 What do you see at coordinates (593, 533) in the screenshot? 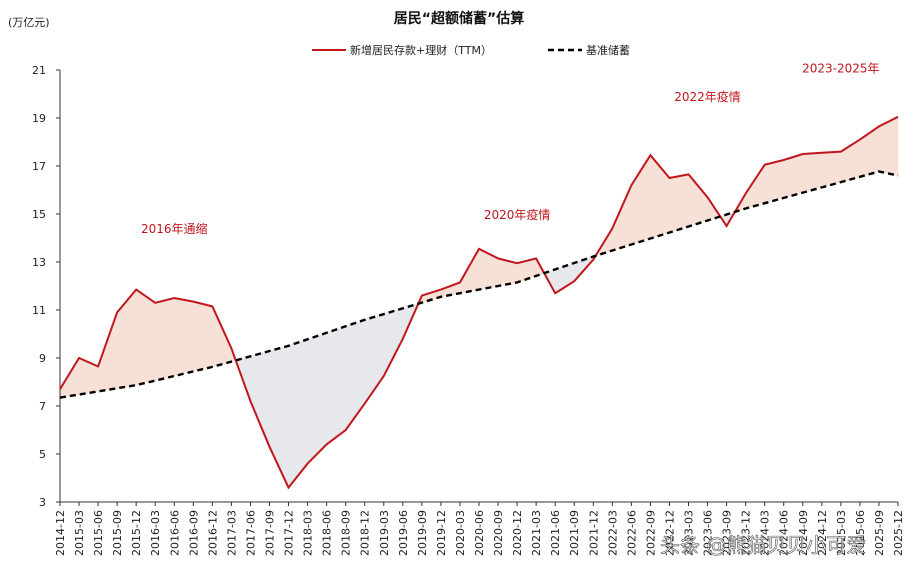
I see `x-tick-label: 2021-12` at bounding box center [593, 533].